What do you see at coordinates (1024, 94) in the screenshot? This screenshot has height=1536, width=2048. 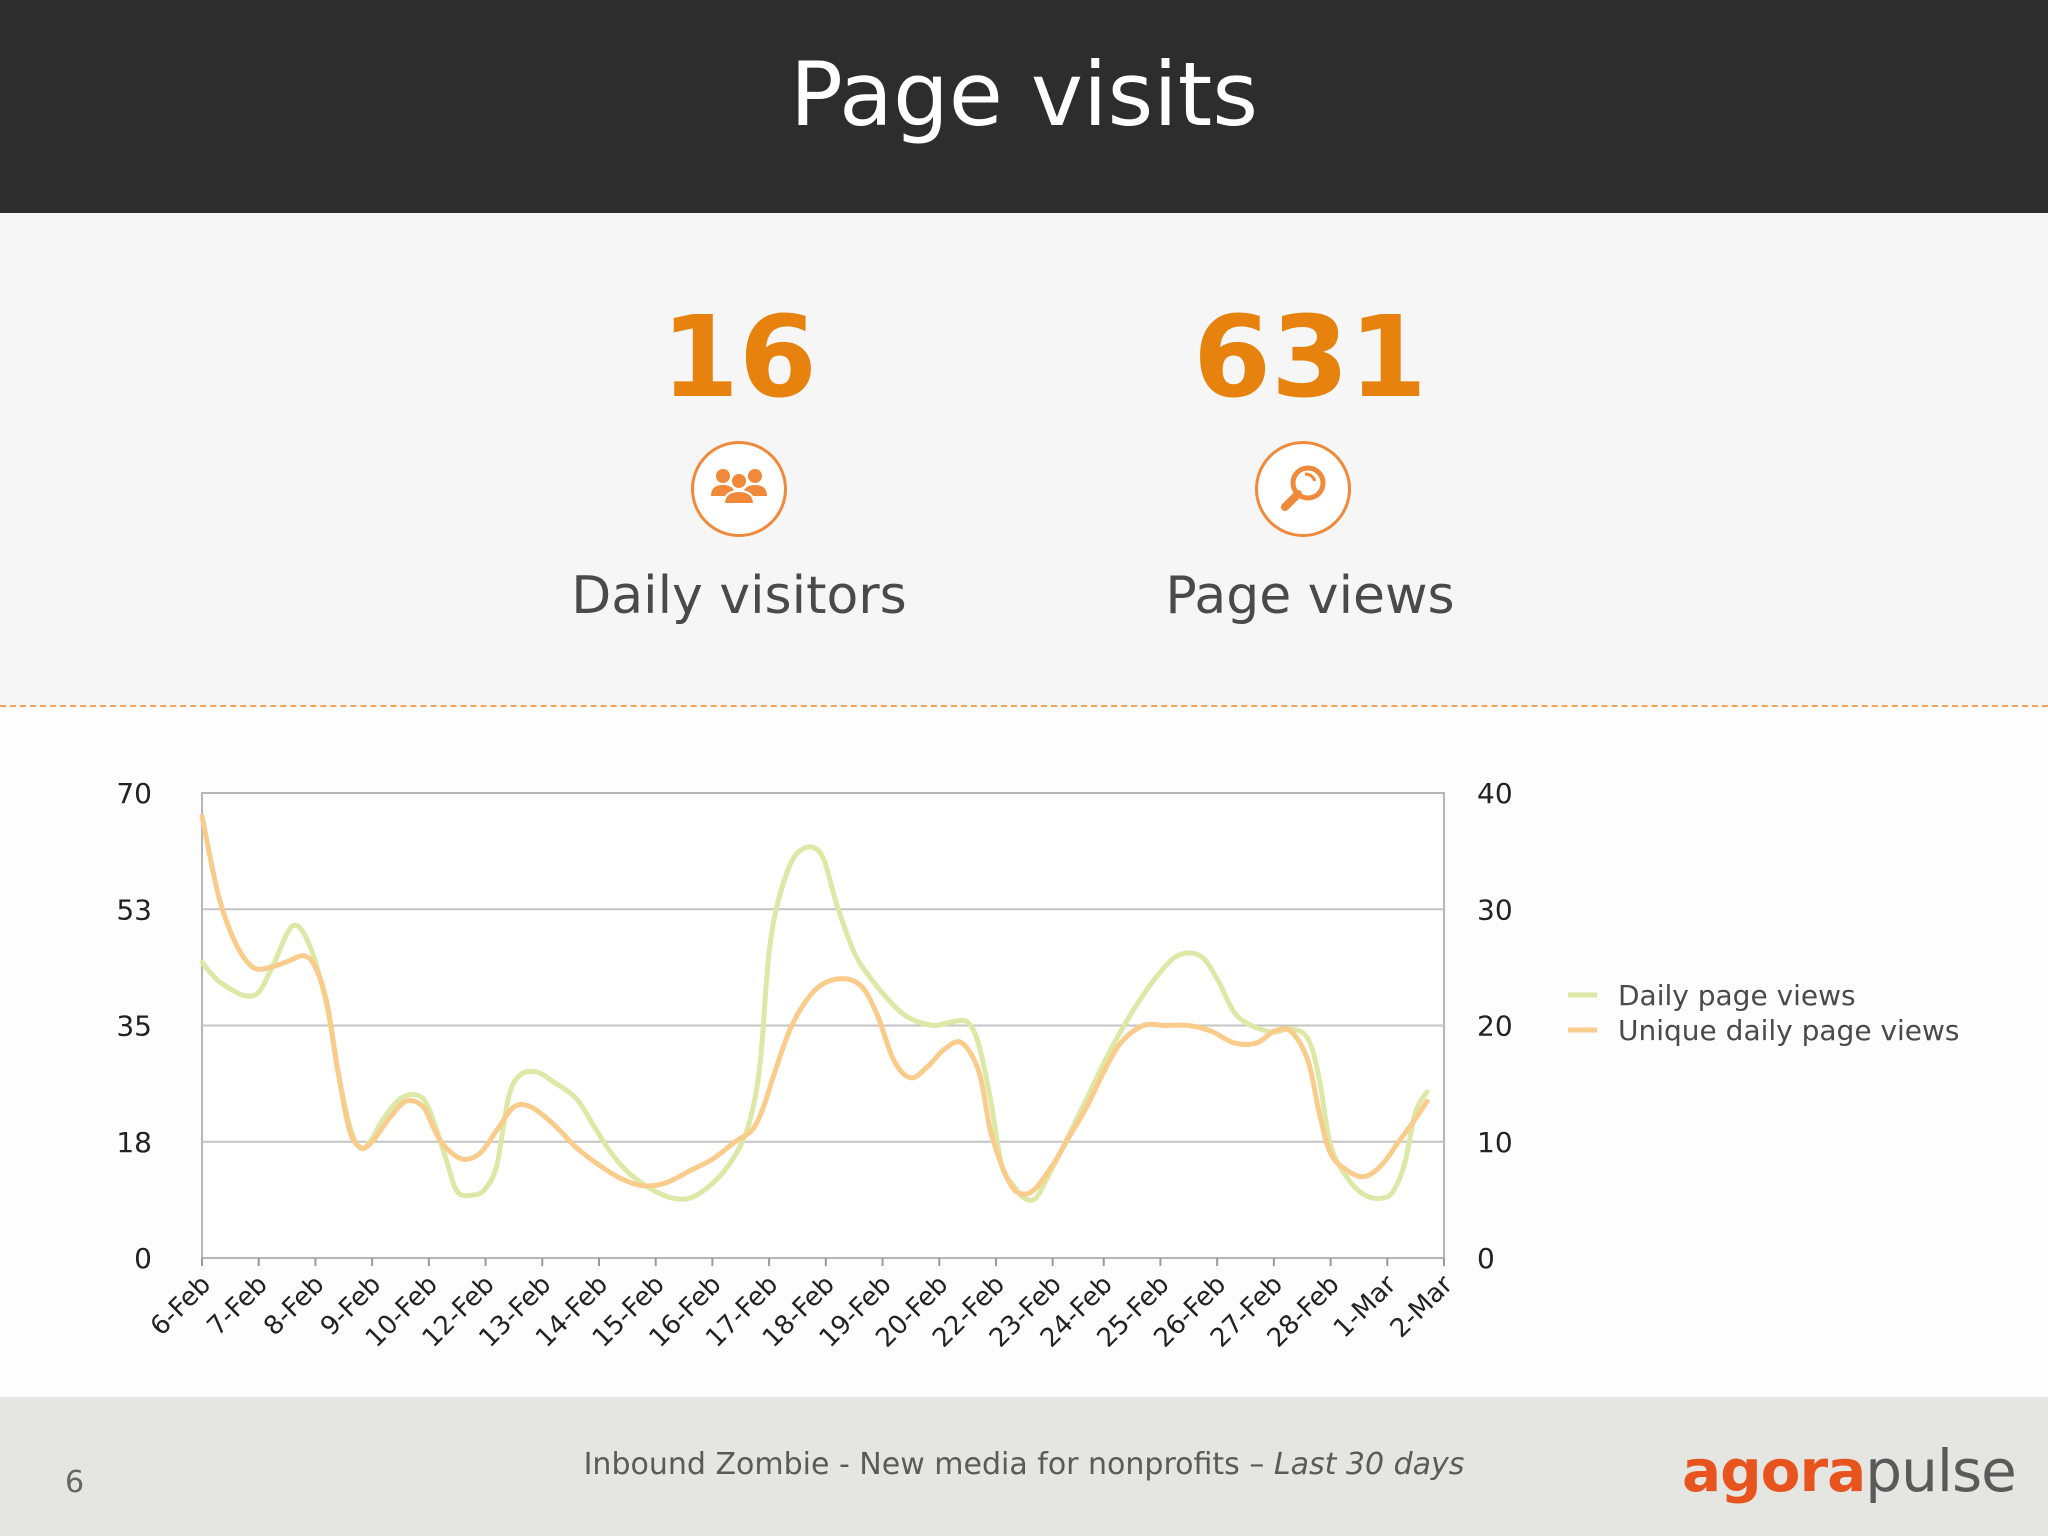 I see `page-title: Page visits` at bounding box center [1024, 94].